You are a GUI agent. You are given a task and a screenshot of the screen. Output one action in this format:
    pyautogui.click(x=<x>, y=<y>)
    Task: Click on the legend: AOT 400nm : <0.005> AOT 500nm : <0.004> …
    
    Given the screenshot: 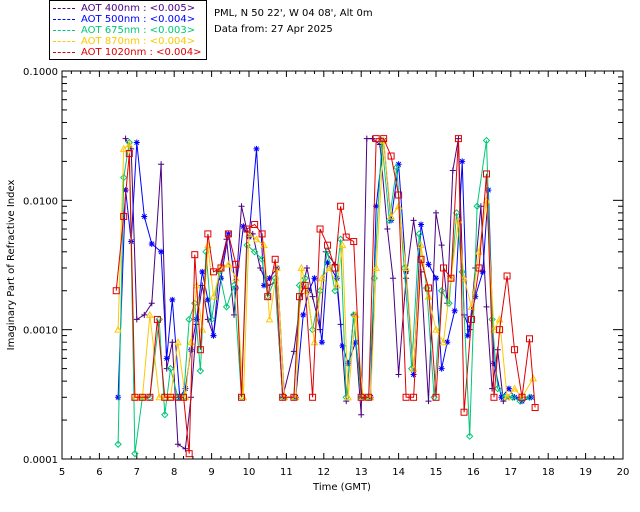 What is the action you would take?
    pyautogui.click(x=128, y=30)
    